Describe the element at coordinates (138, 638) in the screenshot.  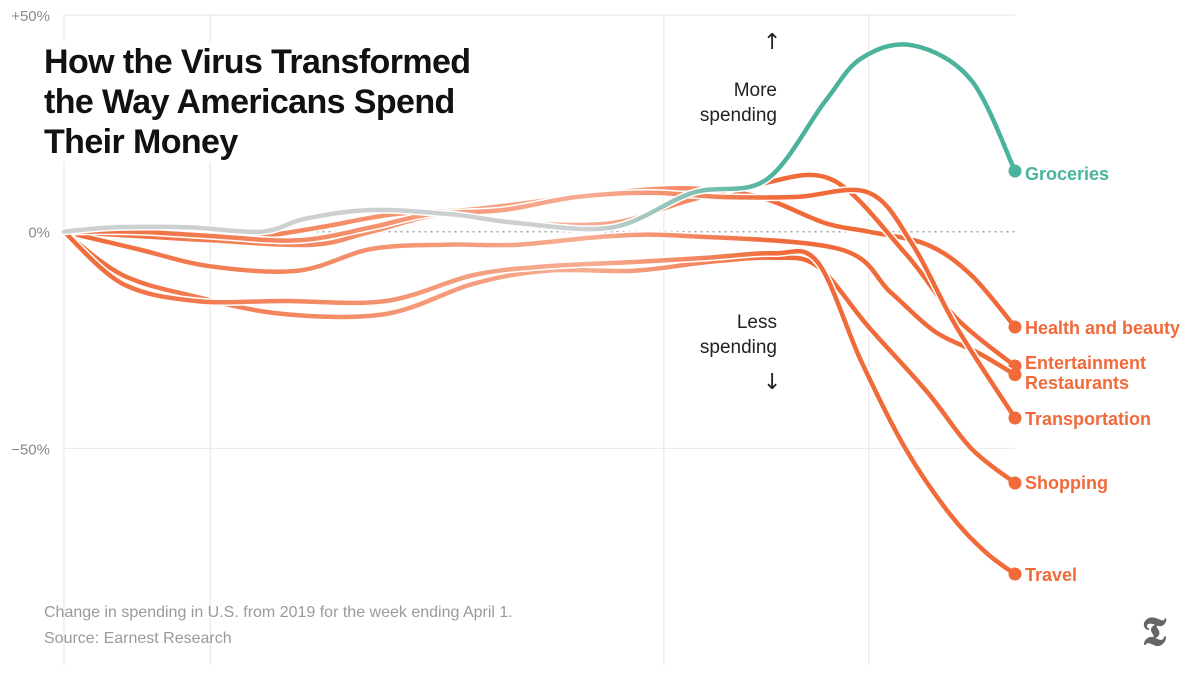
I see `chart-source: Source: Earnest Research` at that location.